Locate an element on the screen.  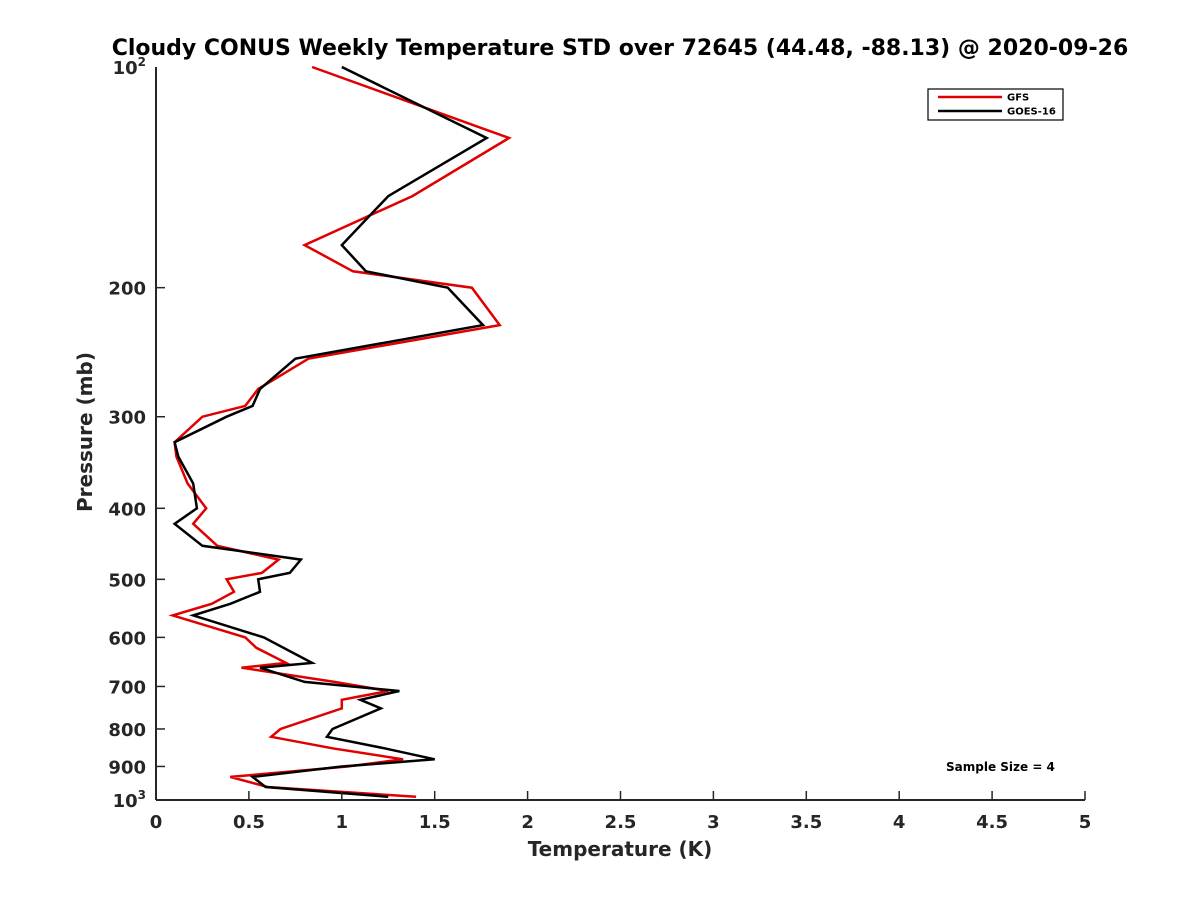
legend-box is located at coordinates (995, 104).